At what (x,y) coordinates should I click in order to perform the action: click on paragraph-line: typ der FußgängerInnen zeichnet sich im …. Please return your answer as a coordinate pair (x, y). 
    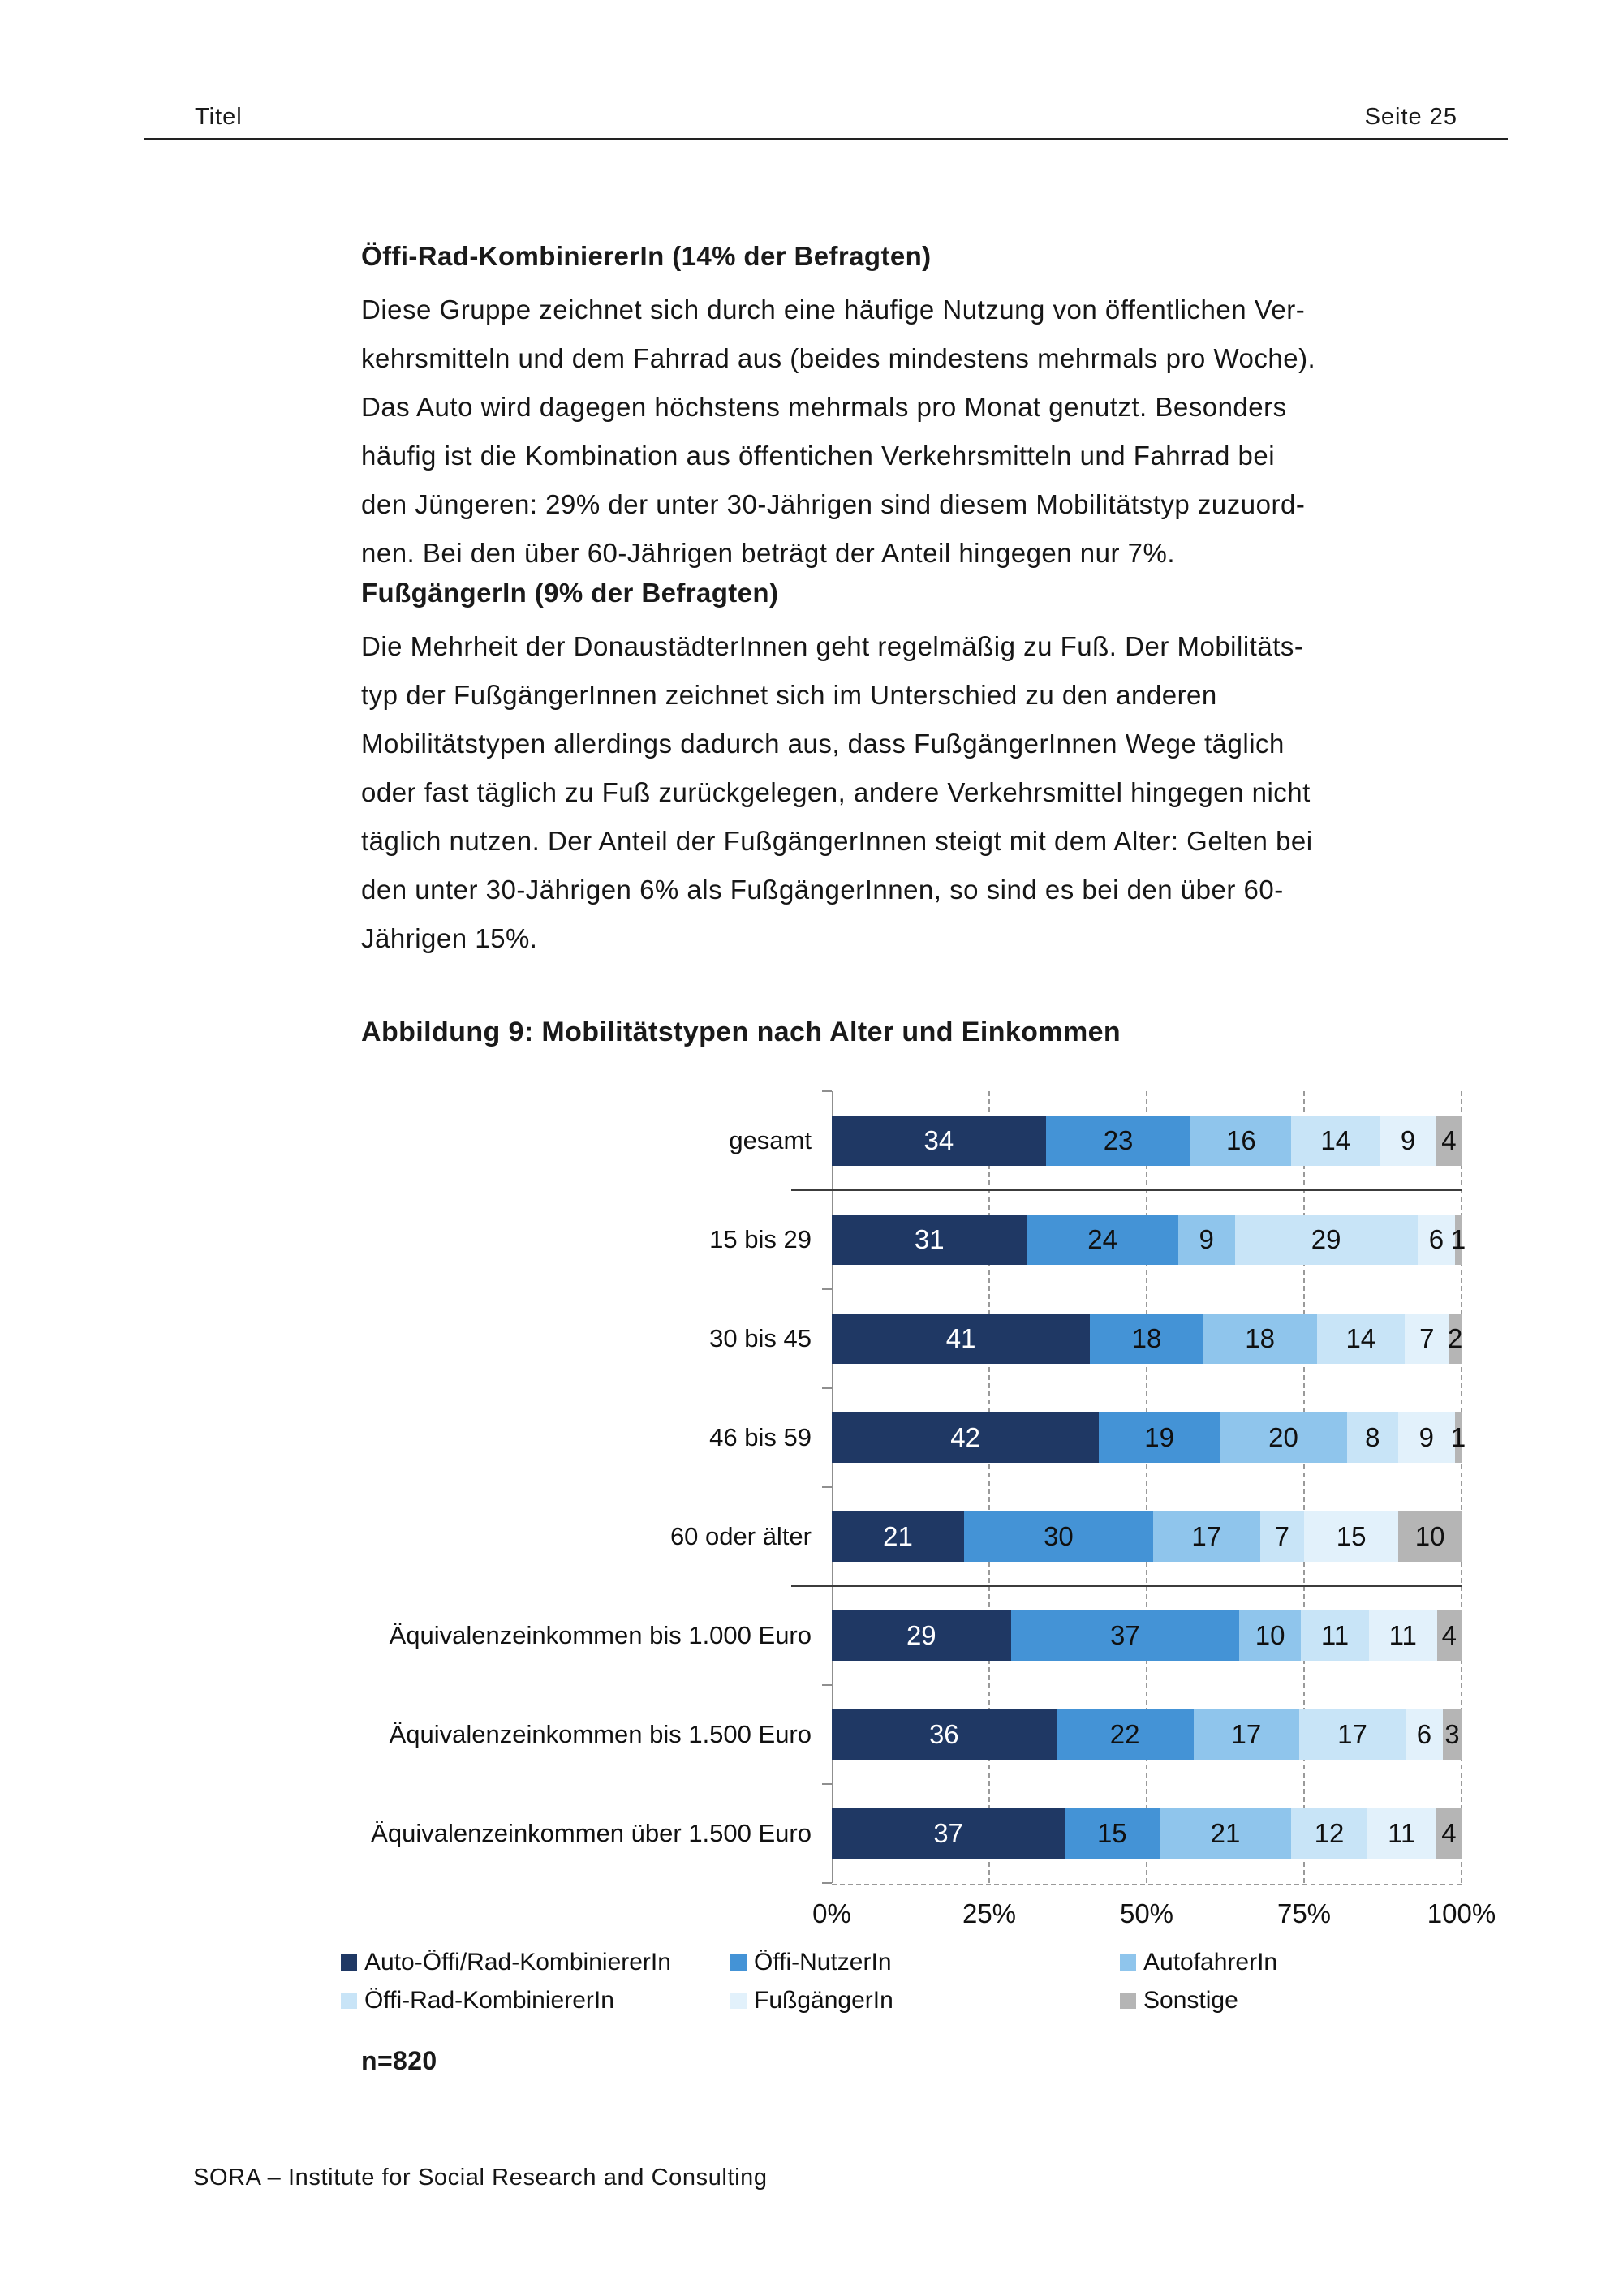
    Looking at the image, I should click on (789, 695).